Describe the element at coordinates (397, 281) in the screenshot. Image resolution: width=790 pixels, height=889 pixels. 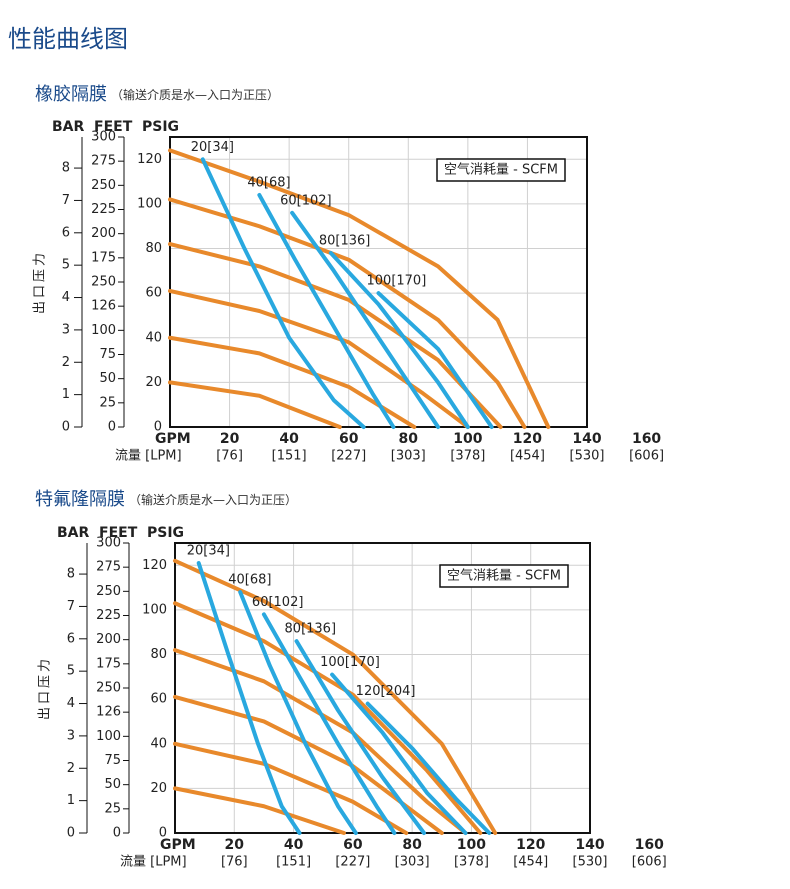
I see `curve-label: 100[170]` at that location.